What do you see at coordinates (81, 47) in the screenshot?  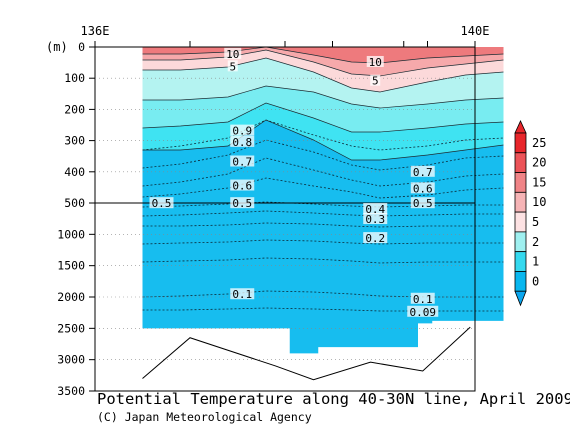 I see `y-tick-label: 0` at bounding box center [81, 47].